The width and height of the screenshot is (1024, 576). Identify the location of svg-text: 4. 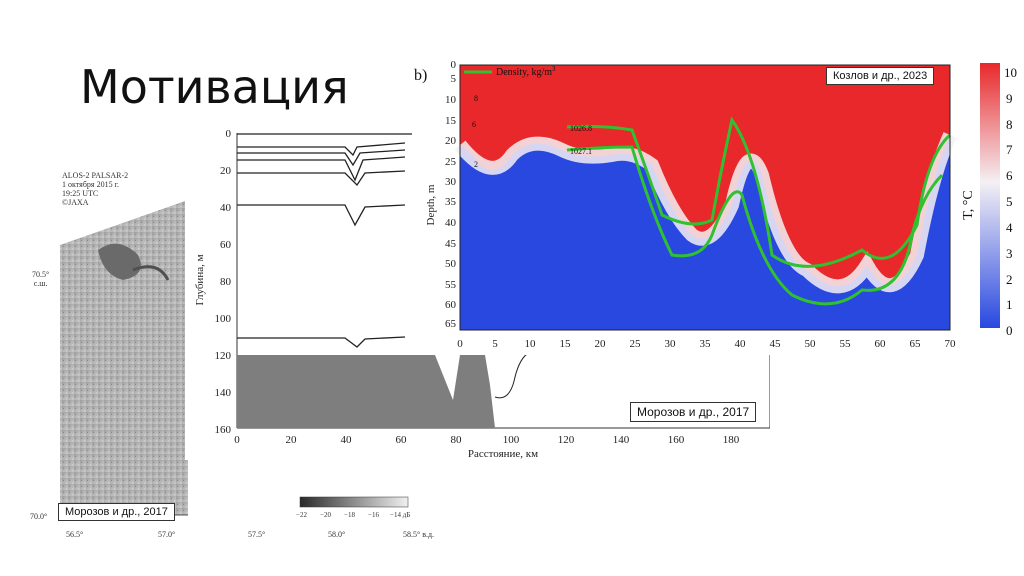
(1009, 227).